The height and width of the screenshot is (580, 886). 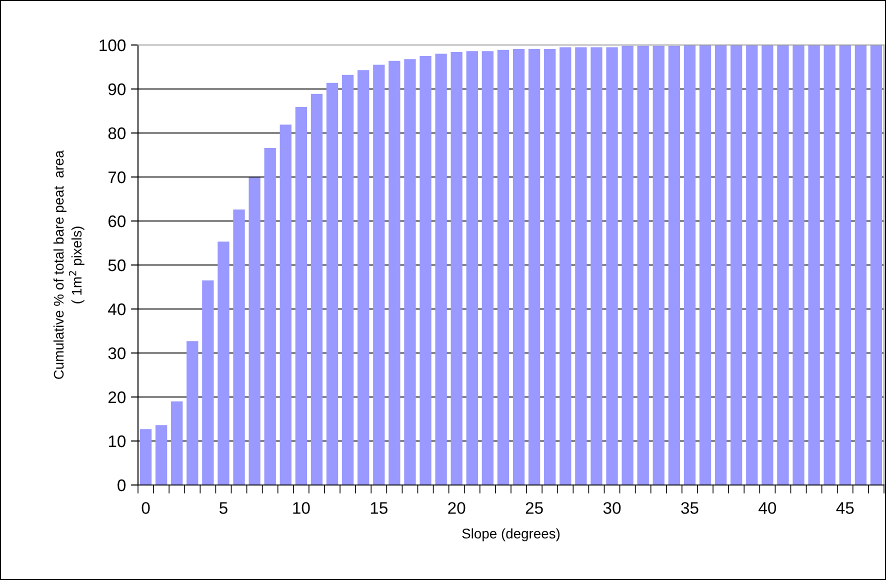 What do you see at coordinates (117, 265) in the screenshot?
I see `y-tick-label: 50` at bounding box center [117, 265].